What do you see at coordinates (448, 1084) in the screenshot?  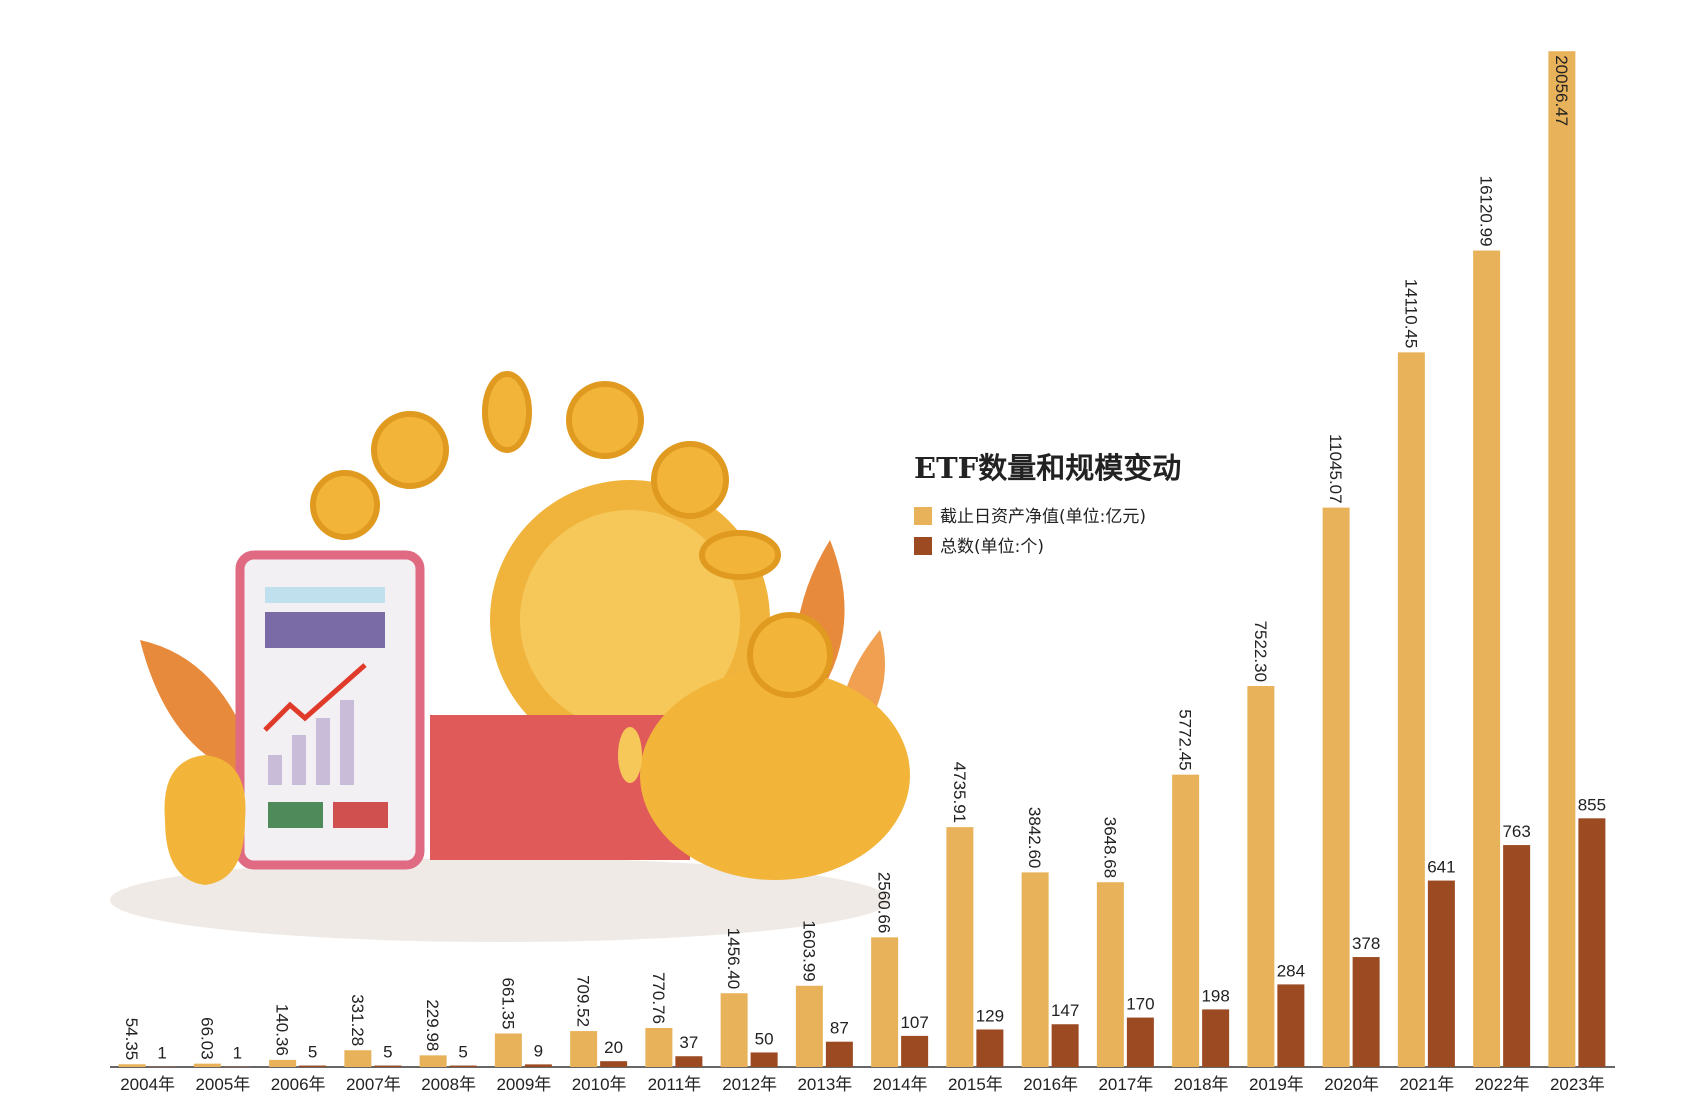 I see `x-tick-label: 2008年` at bounding box center [448, 1084].